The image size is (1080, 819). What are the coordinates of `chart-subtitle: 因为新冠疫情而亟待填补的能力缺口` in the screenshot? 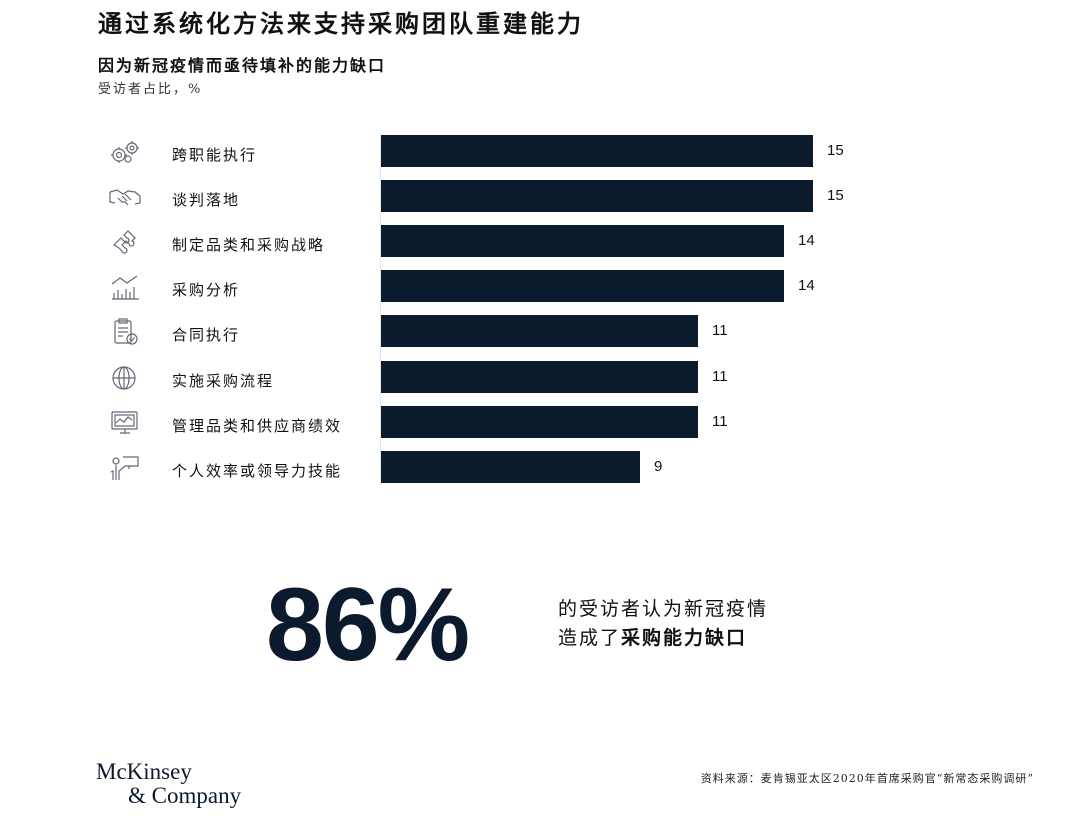 It's located at (242, 65).